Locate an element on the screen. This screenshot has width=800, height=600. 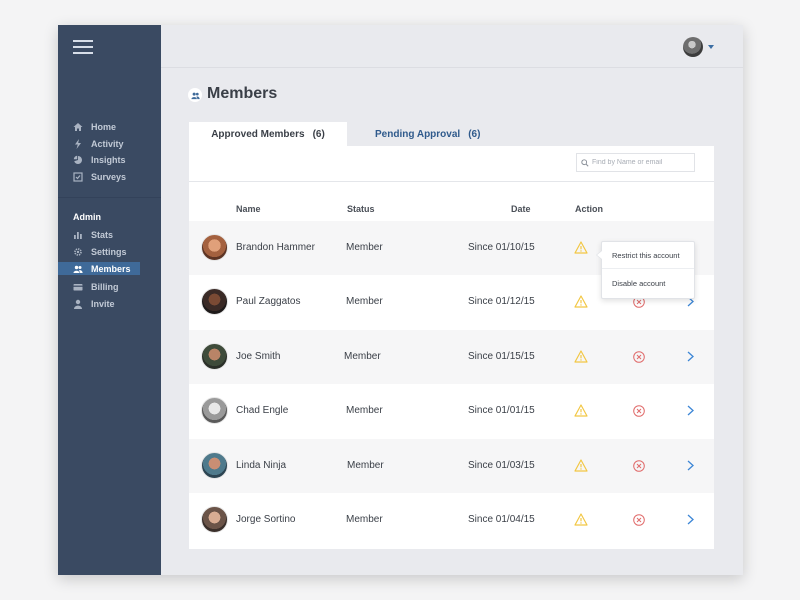
sidebar: Home Activity Insights Surveys Admin is located at coordinates (109, 300).